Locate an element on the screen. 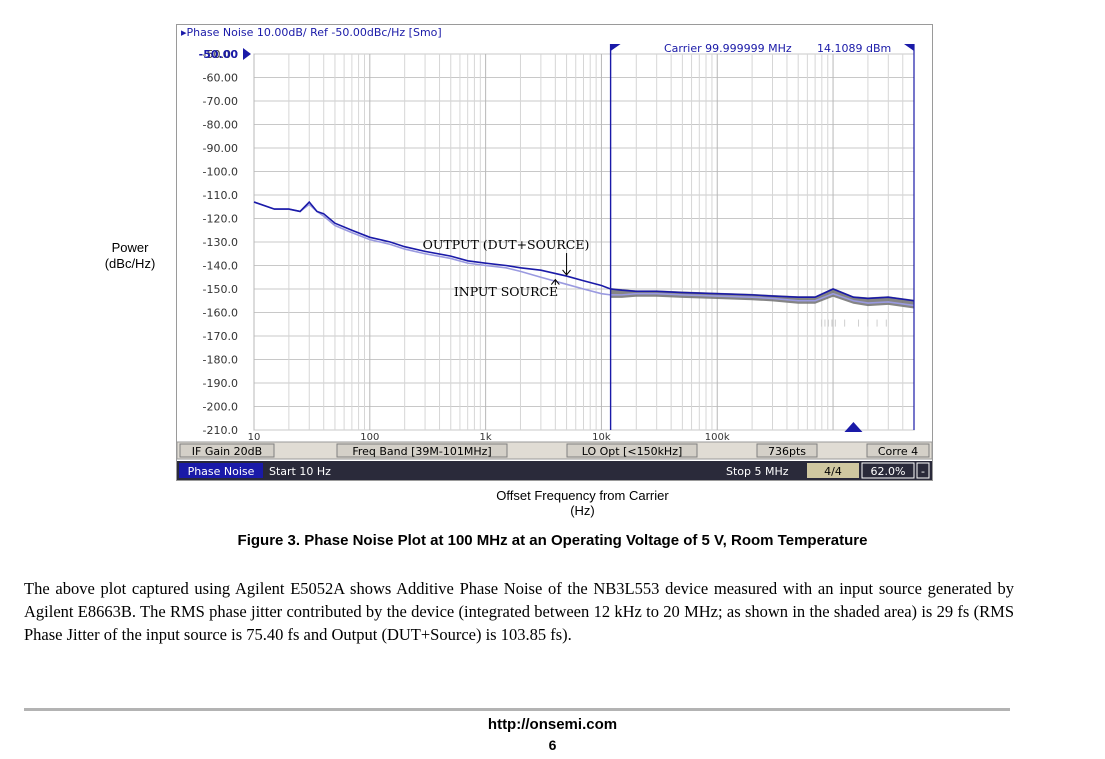 The height and width of the screenshot is (759, 1105). x-tick-label: 10 is located at coordinates (254, 437).